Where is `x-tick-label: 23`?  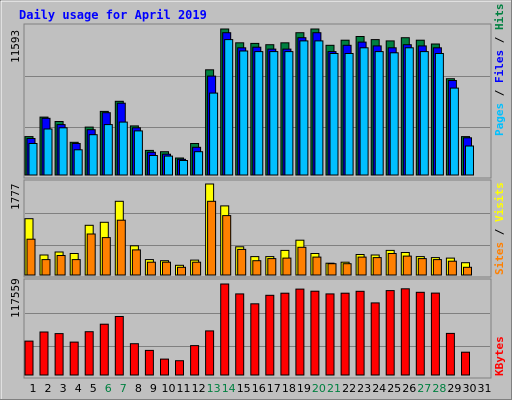 x-tick-label: 23 is located at coordinates (364, 388).